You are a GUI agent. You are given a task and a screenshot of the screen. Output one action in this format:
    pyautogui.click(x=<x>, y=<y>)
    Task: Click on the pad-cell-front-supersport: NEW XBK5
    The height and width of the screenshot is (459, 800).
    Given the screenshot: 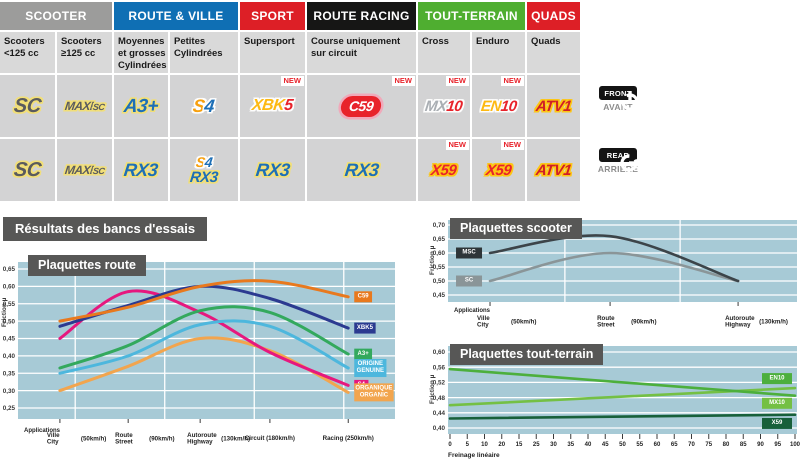 What is the action you would take?
    pyautogui.click(x=272, y=106)
    